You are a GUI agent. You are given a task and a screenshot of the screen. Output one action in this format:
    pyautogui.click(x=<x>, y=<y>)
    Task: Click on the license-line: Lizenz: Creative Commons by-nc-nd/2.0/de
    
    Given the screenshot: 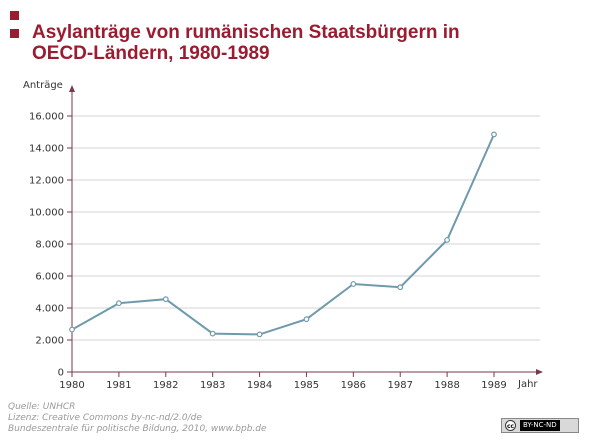 What is the action you would take?
    pyautogui.click(x=105, y=418)
    